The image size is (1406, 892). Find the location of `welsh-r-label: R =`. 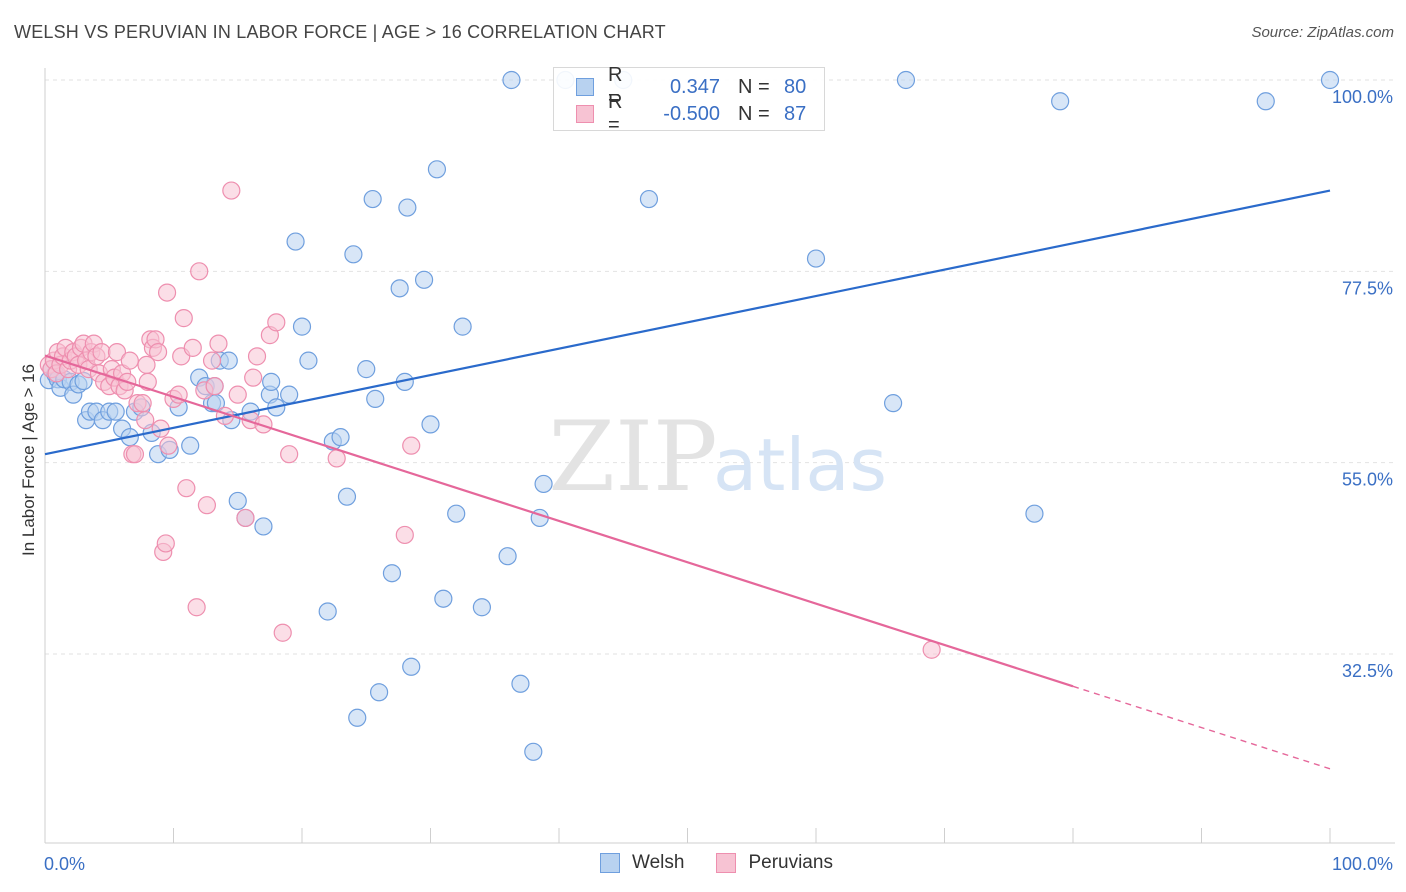

welsh-r-label: R = is located at coordinates (615, 86).